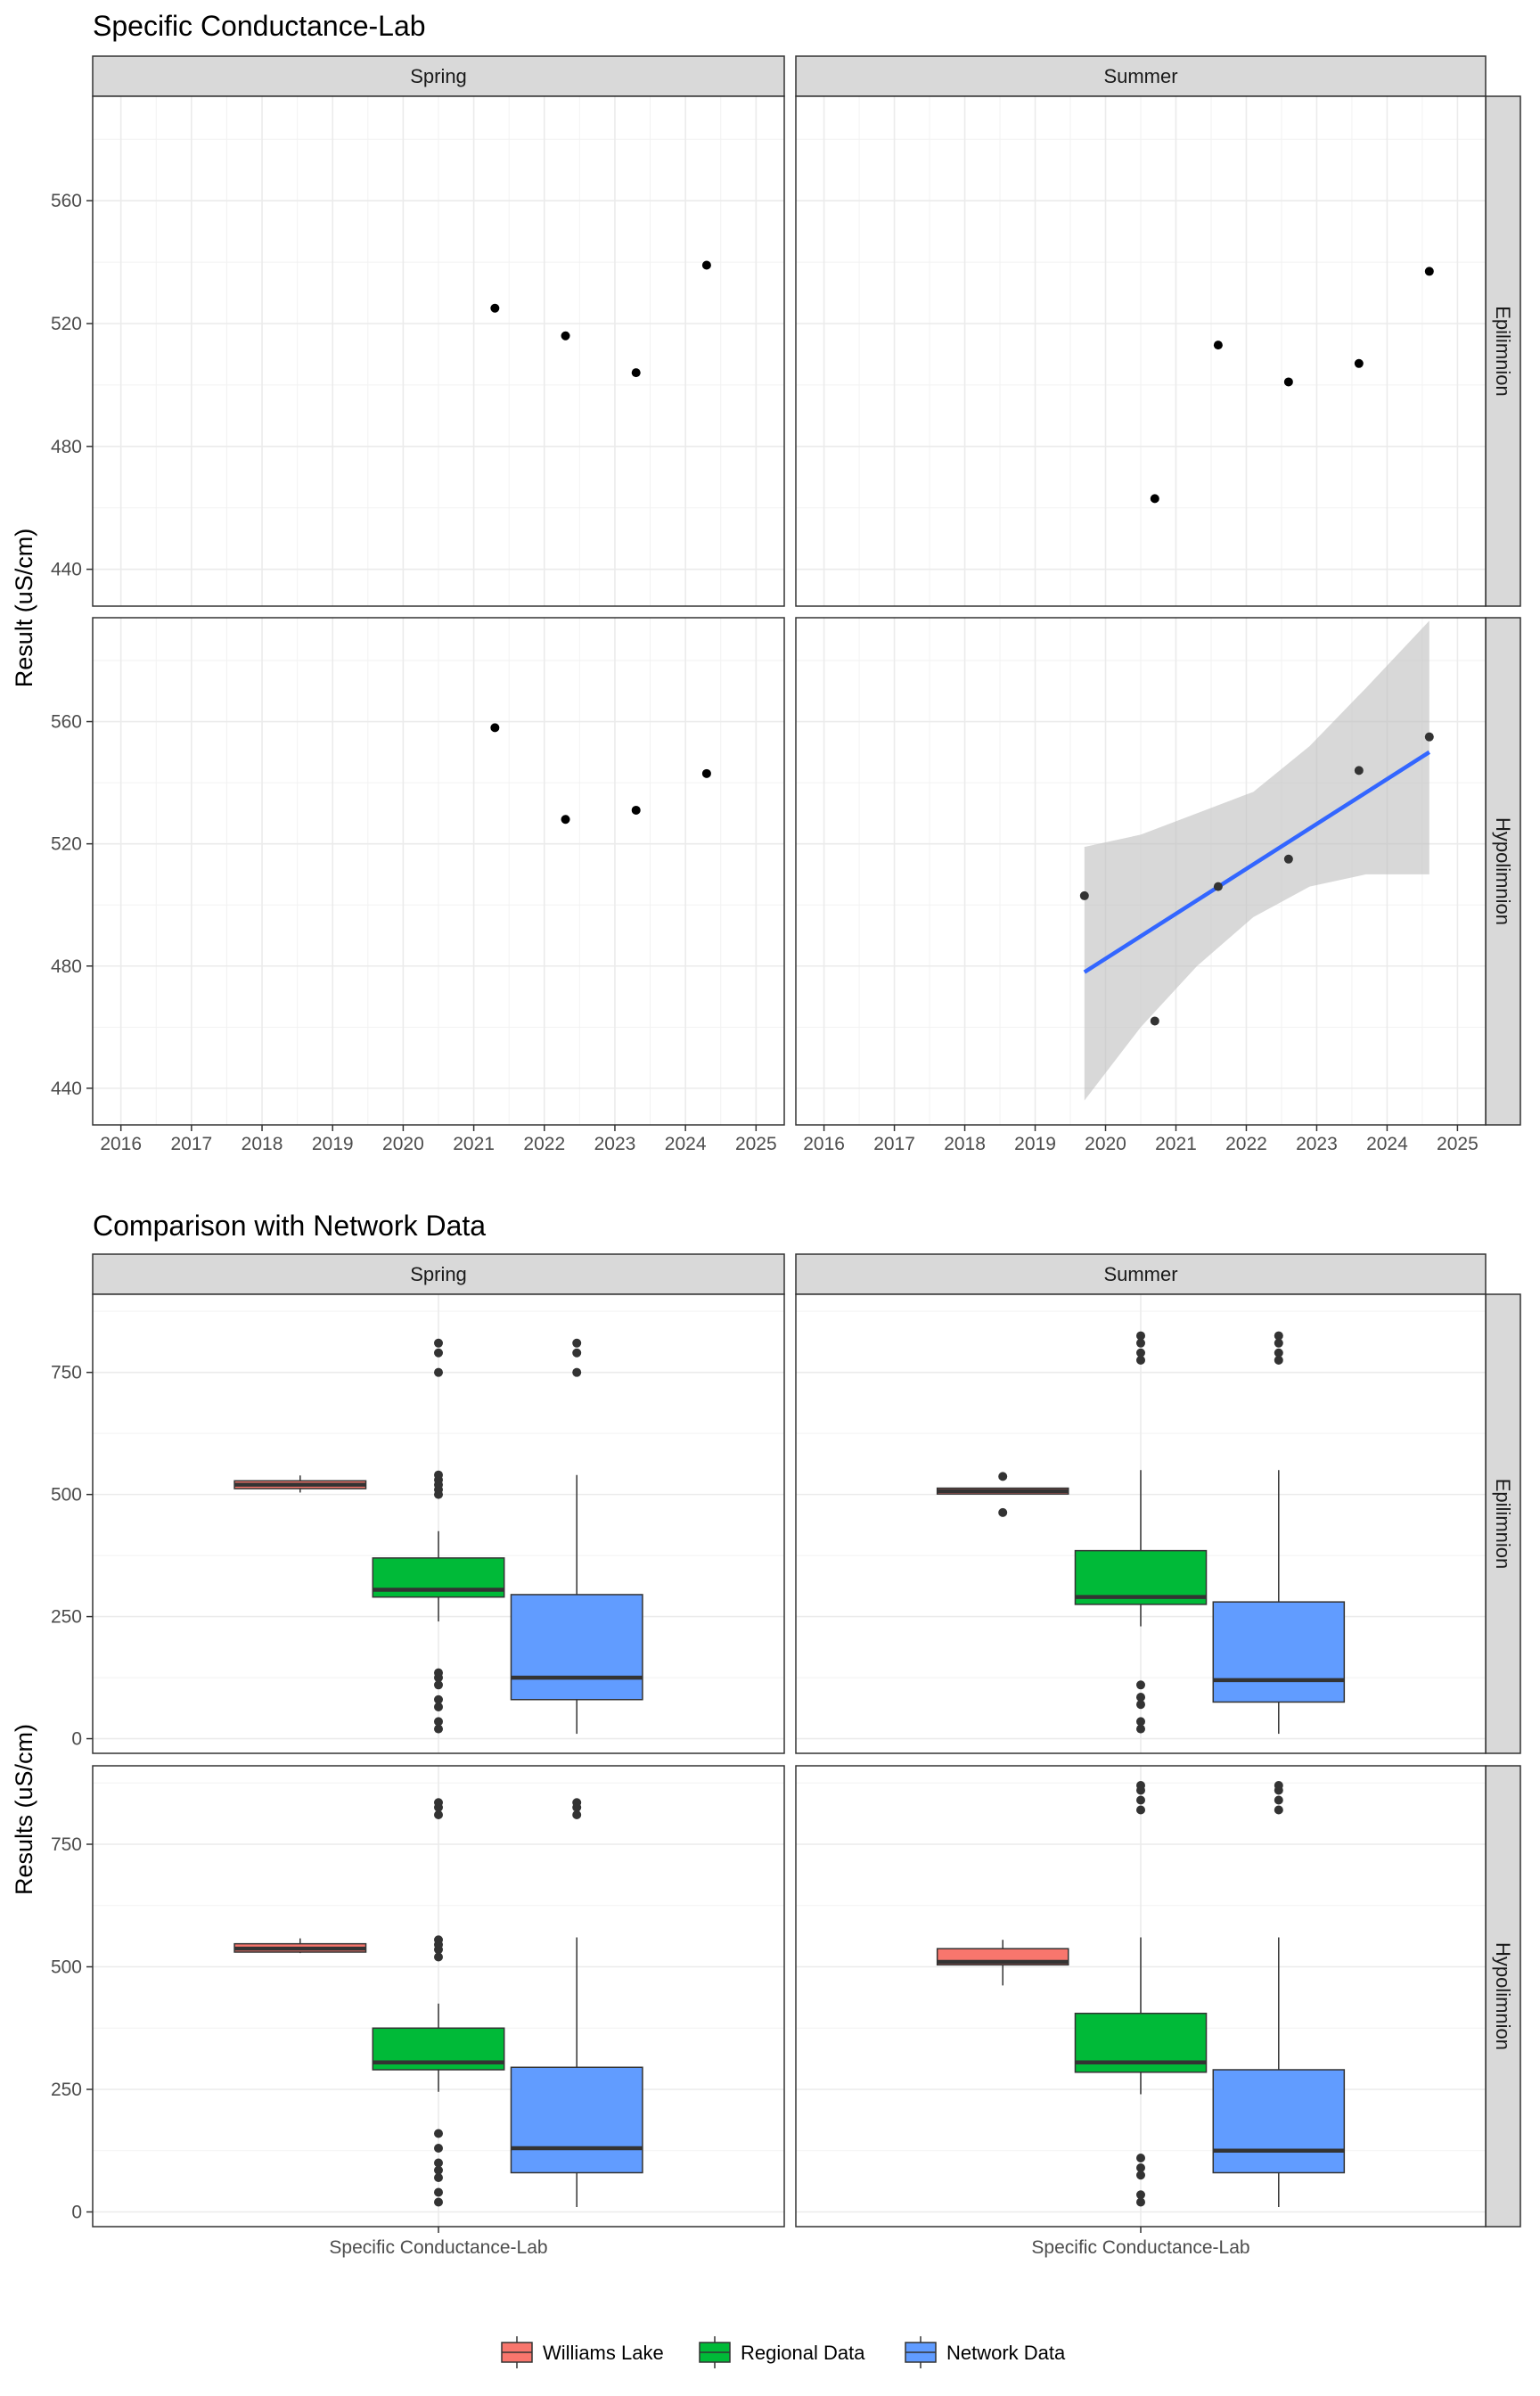 This screenshot has height=2396, width=1540. I want to click on box-panel-summer-hypolimnion, so click(1141, 1996).